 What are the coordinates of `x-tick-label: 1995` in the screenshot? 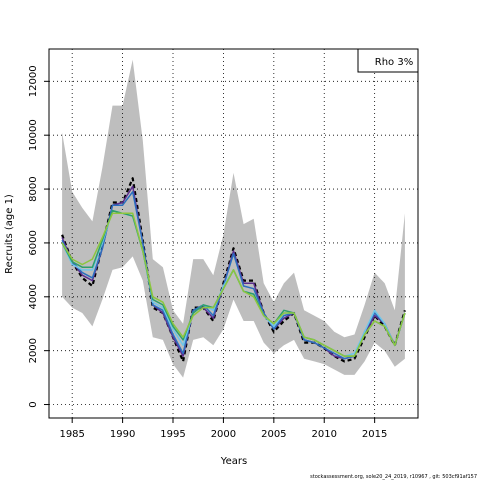 It's located at (172, 434).